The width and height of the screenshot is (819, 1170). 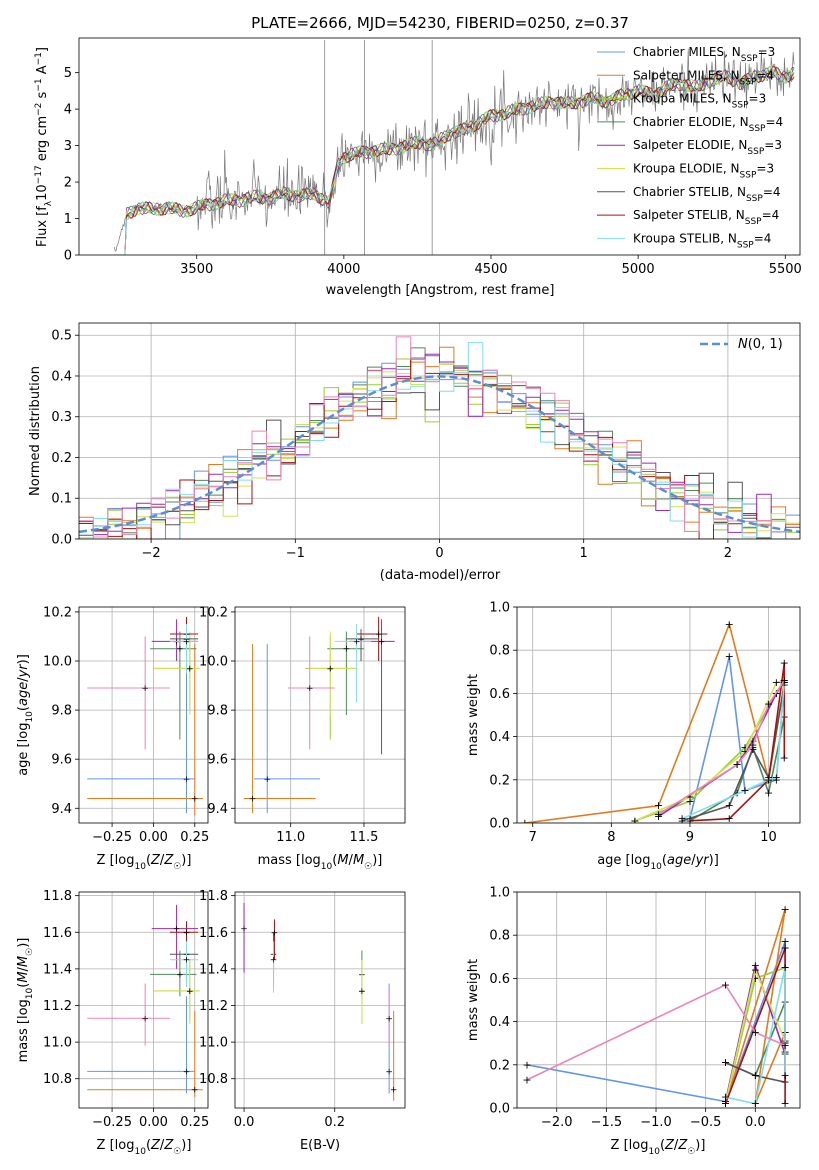 I want to click on y-tick-label: 0.2, so click(x=61, y=458).